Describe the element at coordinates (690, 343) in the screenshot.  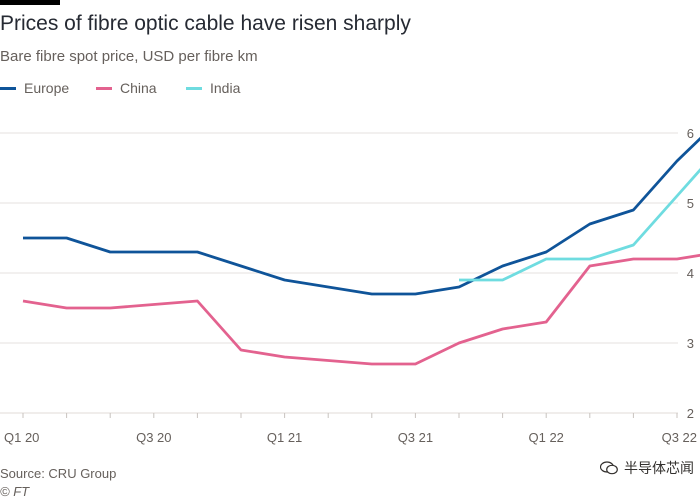
I see `y-tick-label: 3` at that location.